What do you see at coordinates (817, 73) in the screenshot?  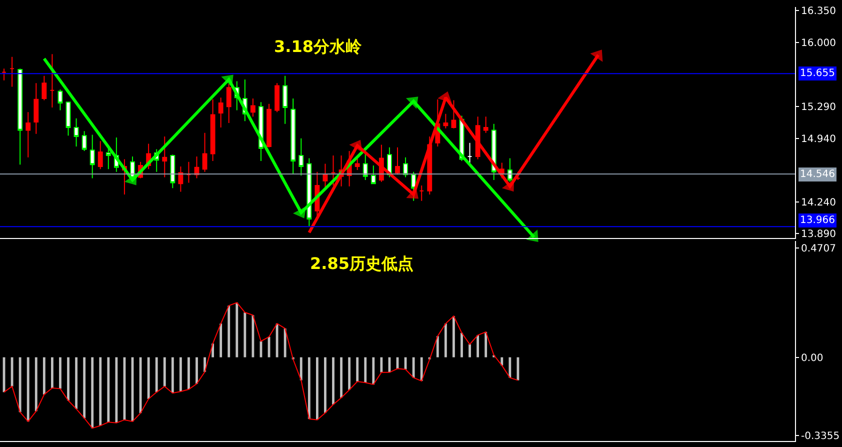 I see `ref-line-label: 15.655` at bounding box center [817, 73].